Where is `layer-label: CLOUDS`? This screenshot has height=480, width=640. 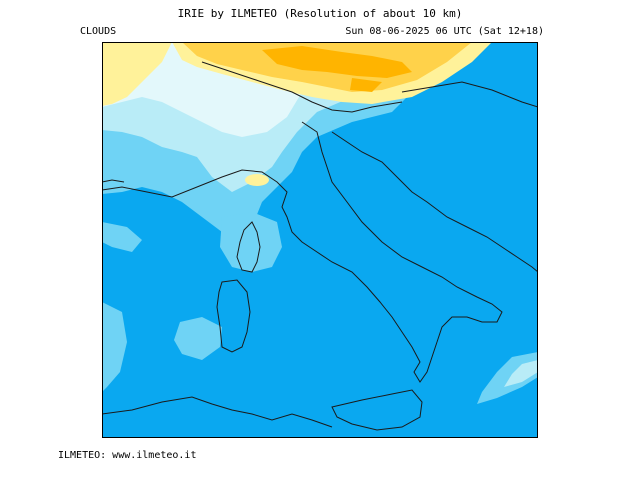
layer-label: CLOUDS is located at coordinates (98, 31).